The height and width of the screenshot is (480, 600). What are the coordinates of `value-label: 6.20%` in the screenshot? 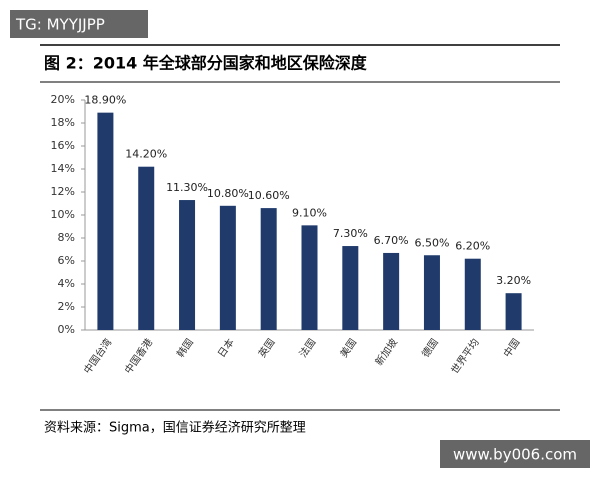 It's located at (472, 246).